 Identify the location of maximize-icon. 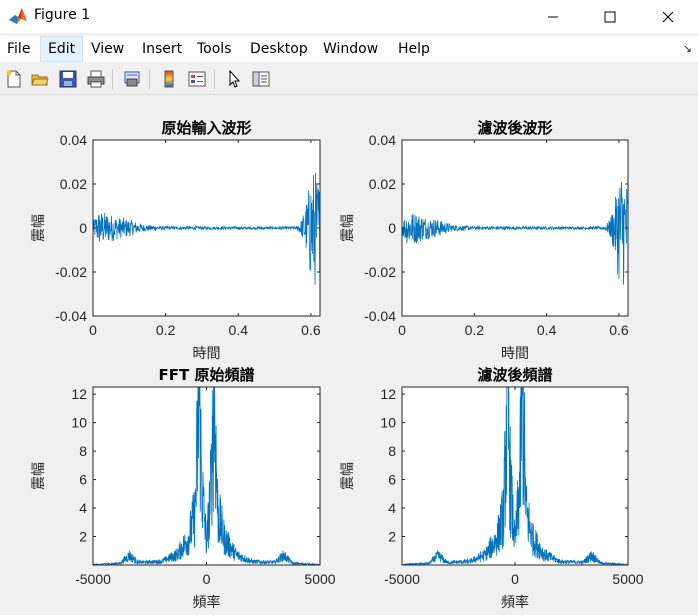
(610, 16).